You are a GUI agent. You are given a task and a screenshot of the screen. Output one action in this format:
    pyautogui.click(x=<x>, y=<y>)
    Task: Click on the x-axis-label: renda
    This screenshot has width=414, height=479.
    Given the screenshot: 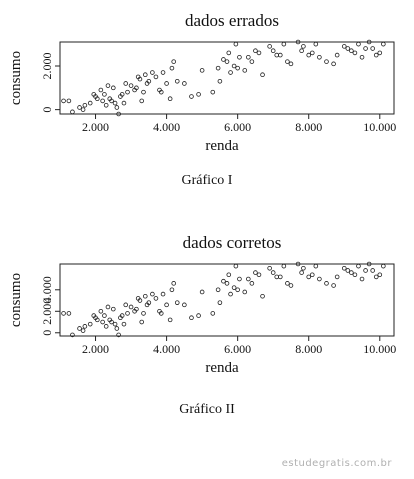 What is the action you would take?
    pyautogui.click(x=222, y=146)
    